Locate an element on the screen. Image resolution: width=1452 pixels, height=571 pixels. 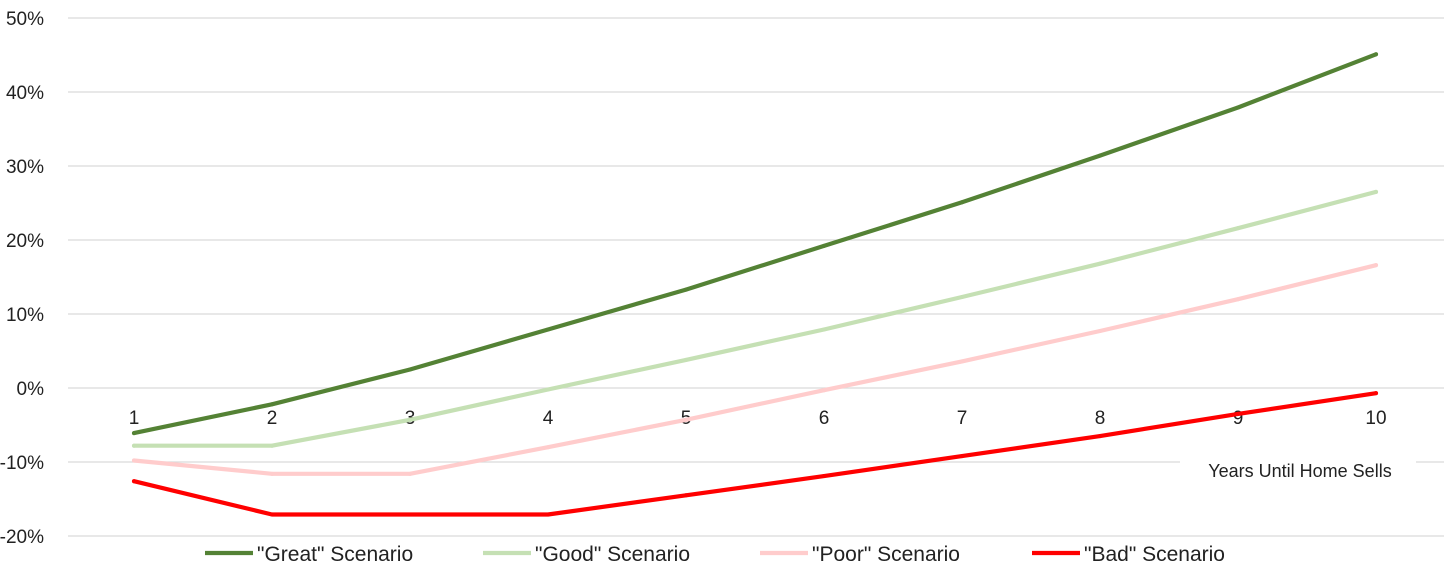
legend-item: "Great" Scenario is located at coordinates (309, 554).